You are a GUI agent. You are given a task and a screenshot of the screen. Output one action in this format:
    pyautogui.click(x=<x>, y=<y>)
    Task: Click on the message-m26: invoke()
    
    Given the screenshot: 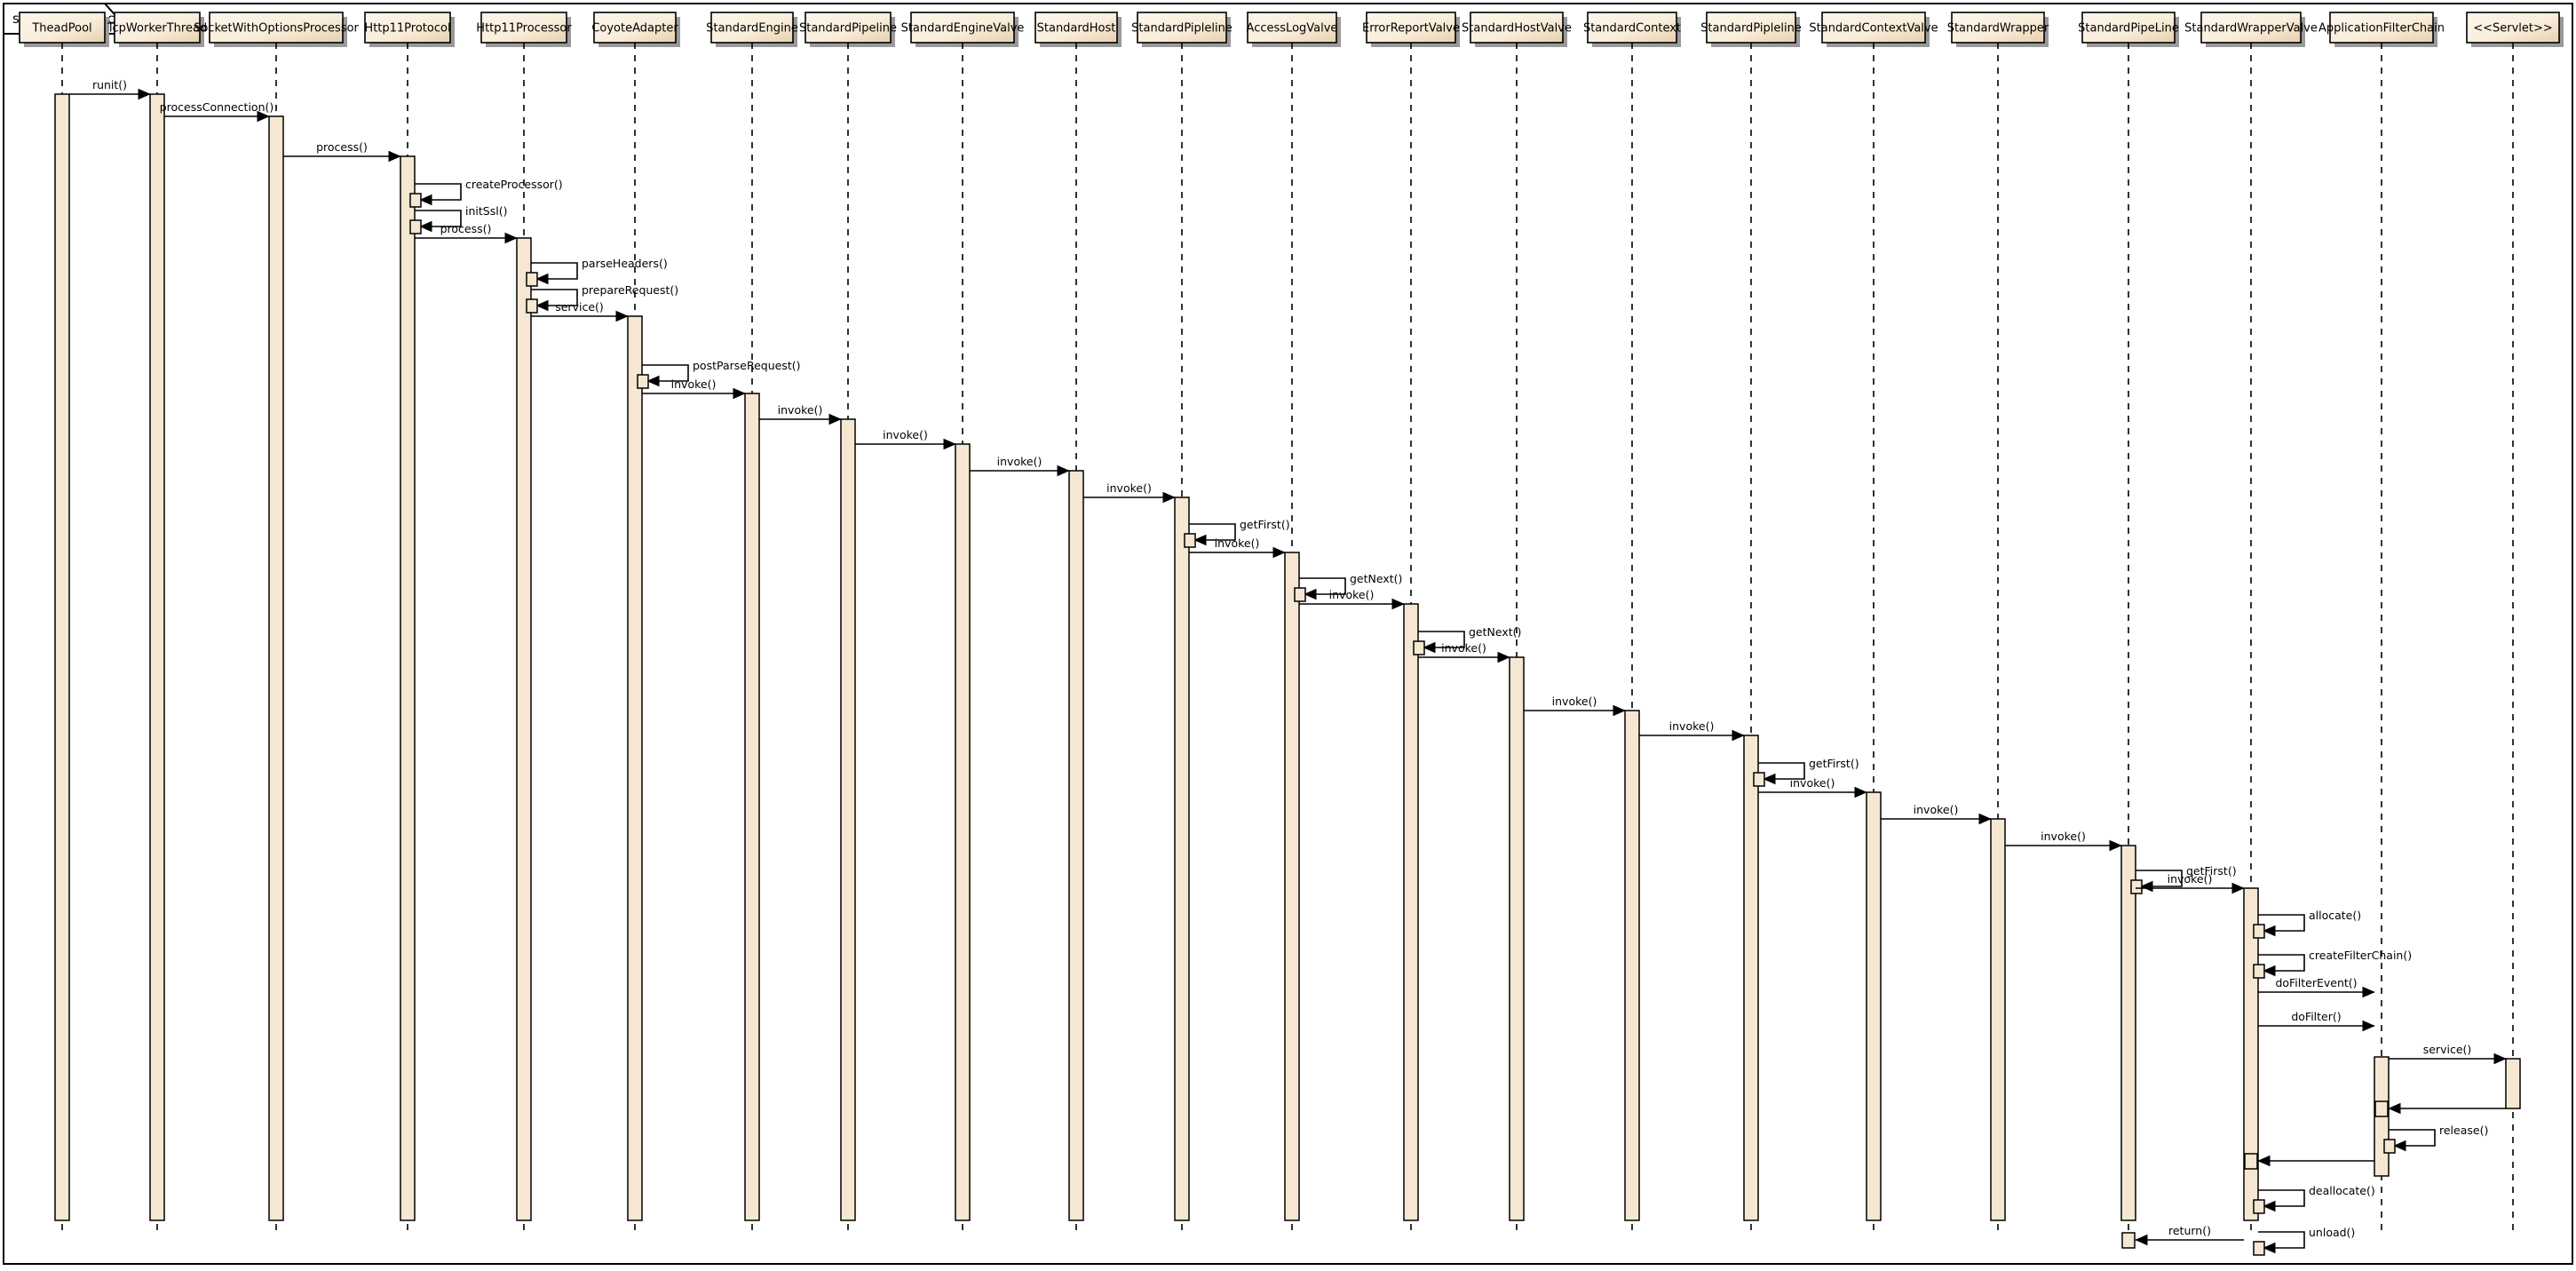 What is the action you would take?
    pyautogui.click(x=1937, y=814)
    